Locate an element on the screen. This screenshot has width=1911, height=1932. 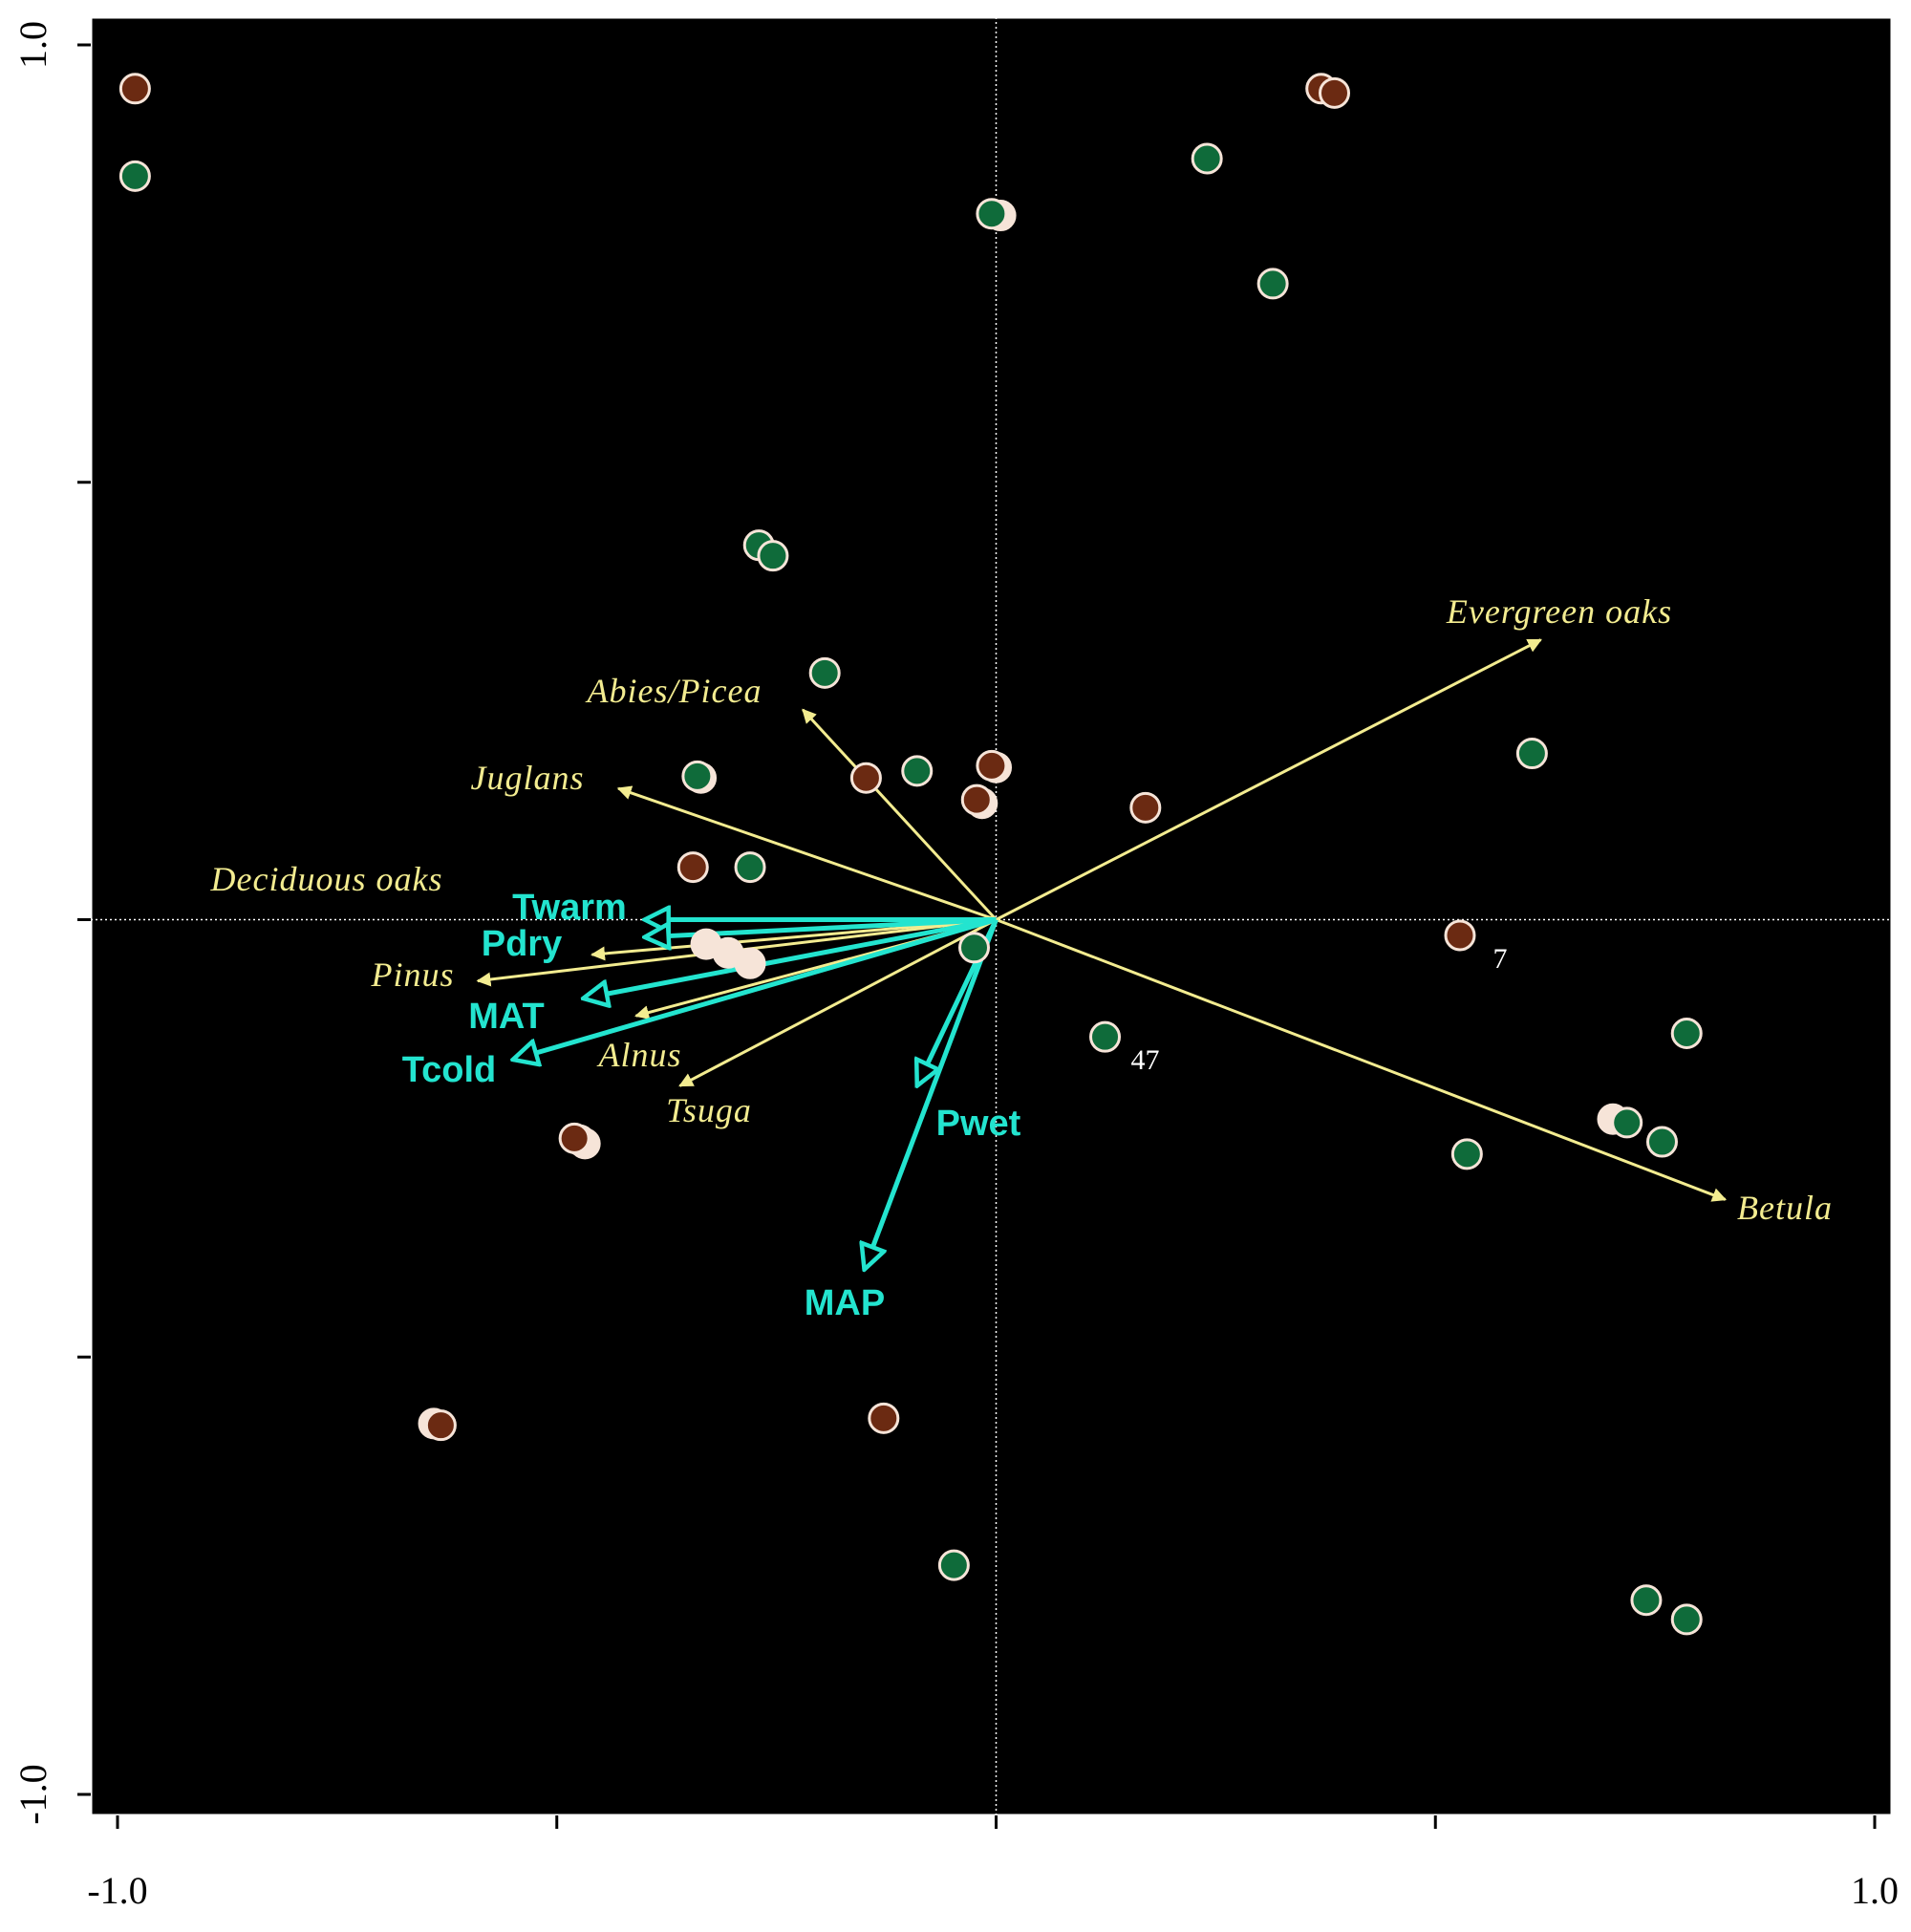
x-tick-label: 1.0 is located at coordinates (1875, 1890).